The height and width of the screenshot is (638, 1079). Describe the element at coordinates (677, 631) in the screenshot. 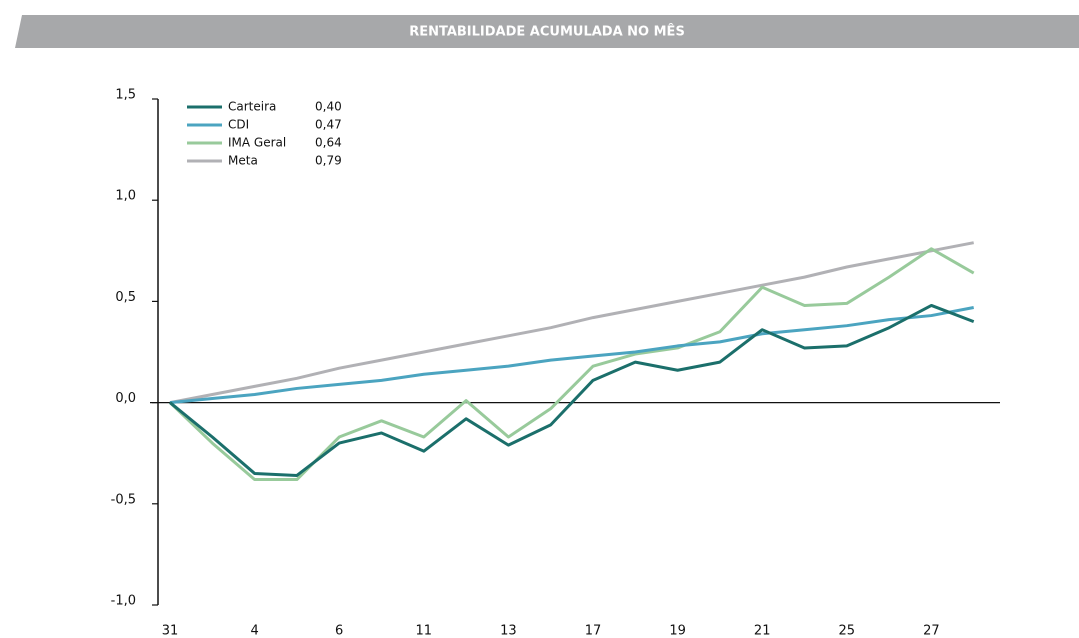

I see `x-tick-label: 19` at that location.